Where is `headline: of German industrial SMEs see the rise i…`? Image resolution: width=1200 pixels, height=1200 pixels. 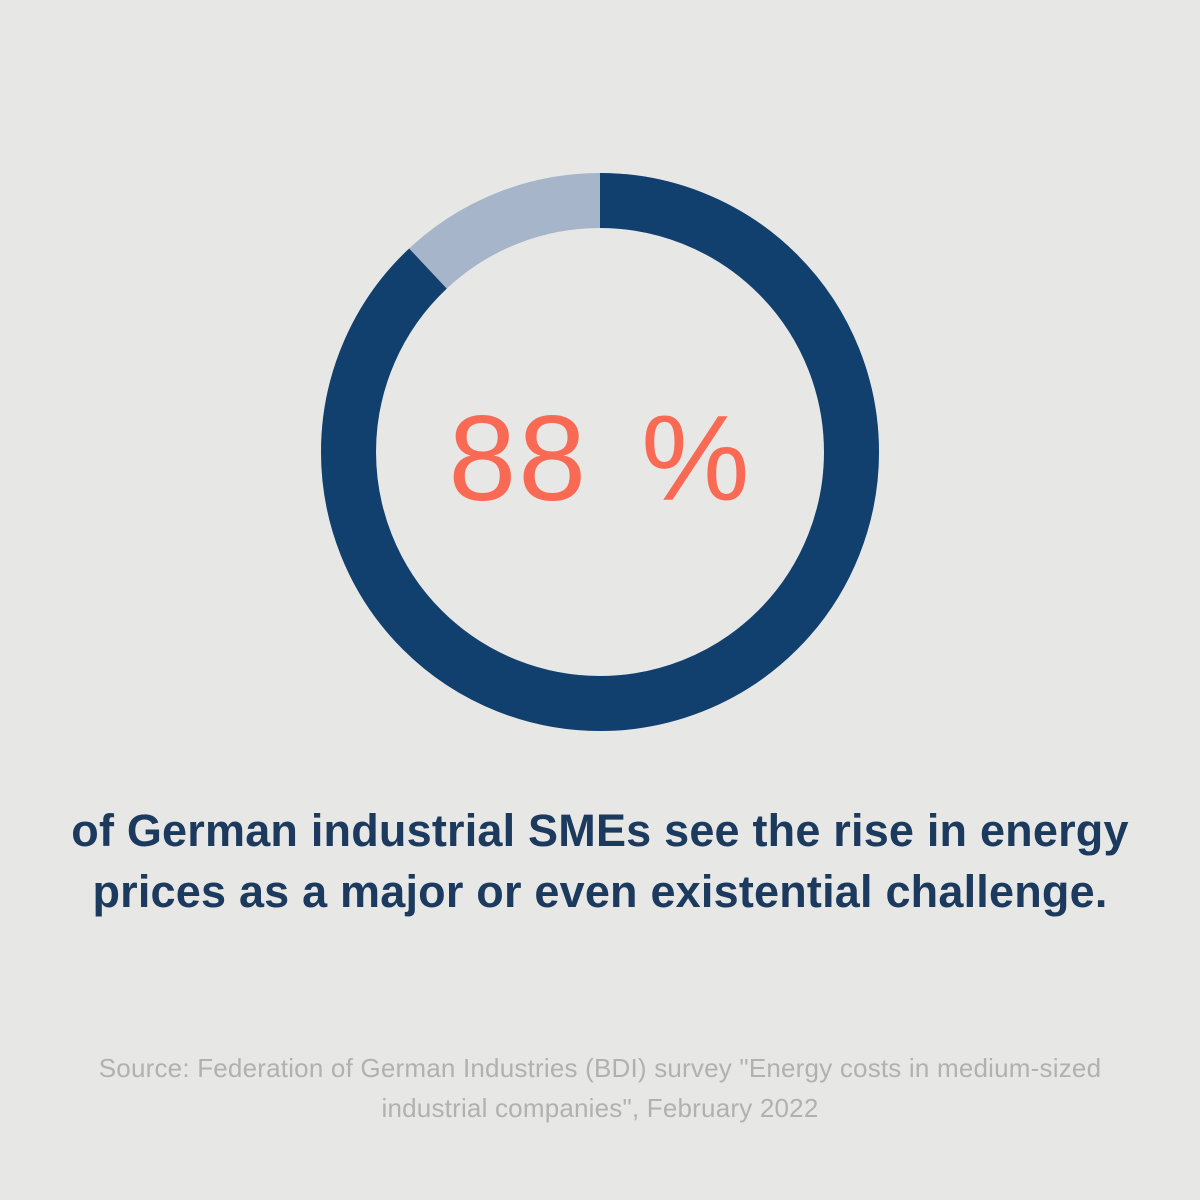
headline: of German industrial SMEs see the rise i… is located at coordinates (600, 861).